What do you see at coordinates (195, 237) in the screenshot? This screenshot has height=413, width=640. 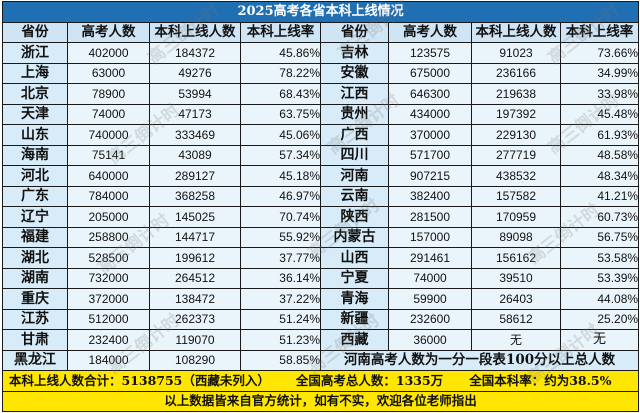 I see `cell-left-admitted: 144717` at bounding box center [195, 237].